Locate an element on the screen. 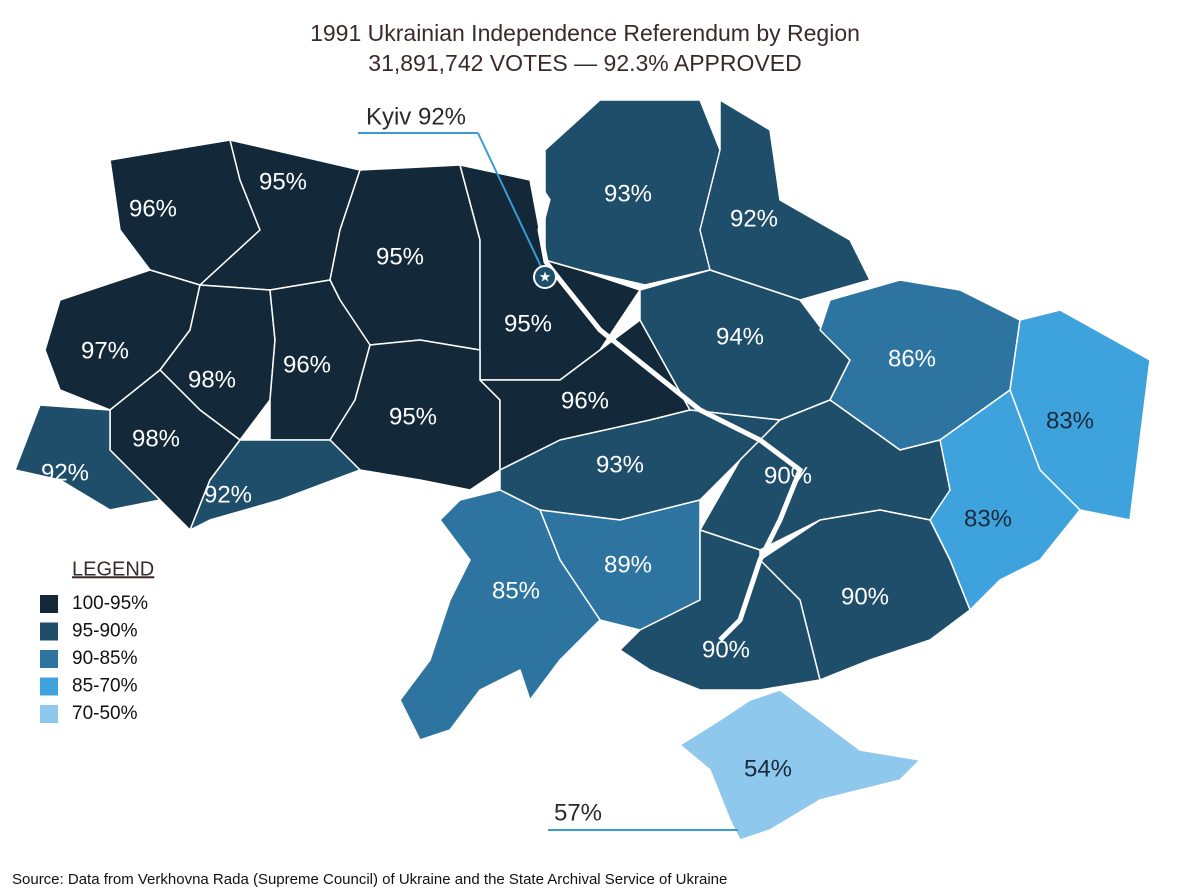 The width and height of the screenshot is (1192, 892). region-label: 86% is located at coordinates (912, 358).